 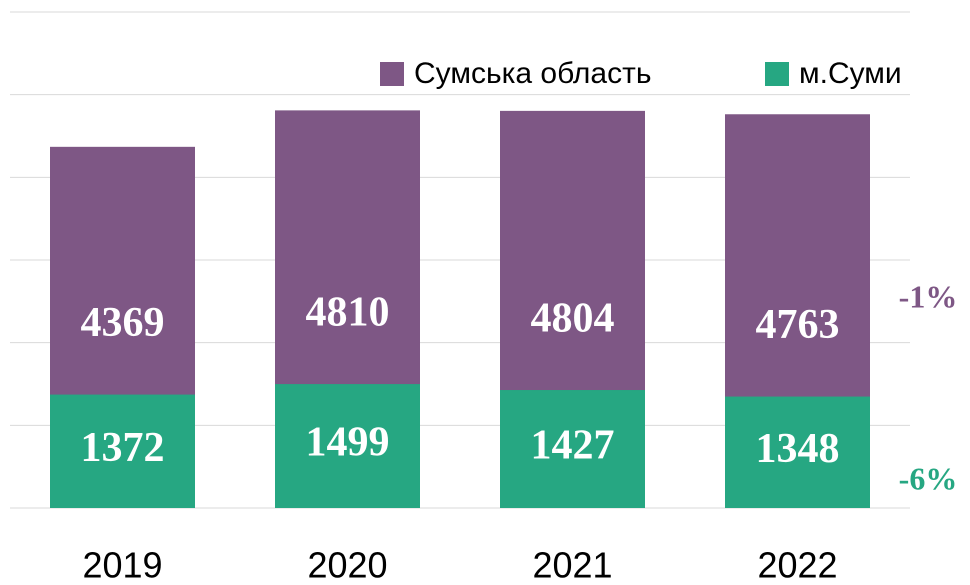 What do you see at coordinates (798, 325) in the screenshot?
I see `value-label: 4763` at bounding box center [798, 325].